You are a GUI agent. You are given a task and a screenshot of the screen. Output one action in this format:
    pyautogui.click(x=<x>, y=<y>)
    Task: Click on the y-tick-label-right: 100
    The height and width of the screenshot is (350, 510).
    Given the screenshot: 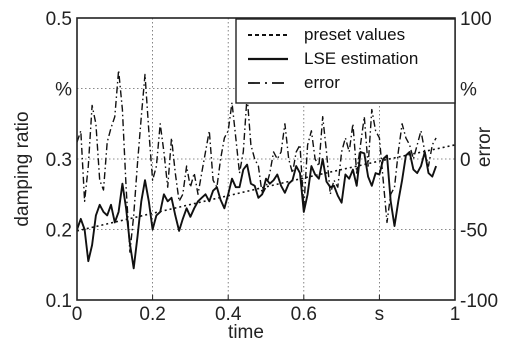 What is the action you would take?
    pyautogui.click(x=476, y=19)
    